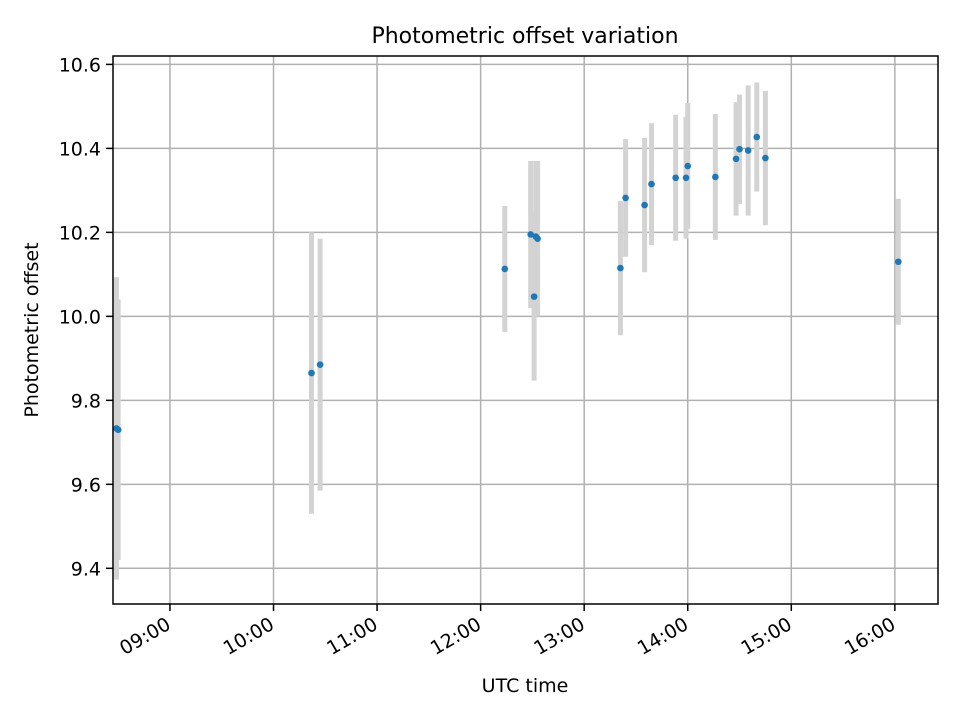 This screenshot has width=960, height=720. I want to click on y-axis: 9.4 9.6 9.8 10.0 10.2 10.4 10.6, so click(86, 317).